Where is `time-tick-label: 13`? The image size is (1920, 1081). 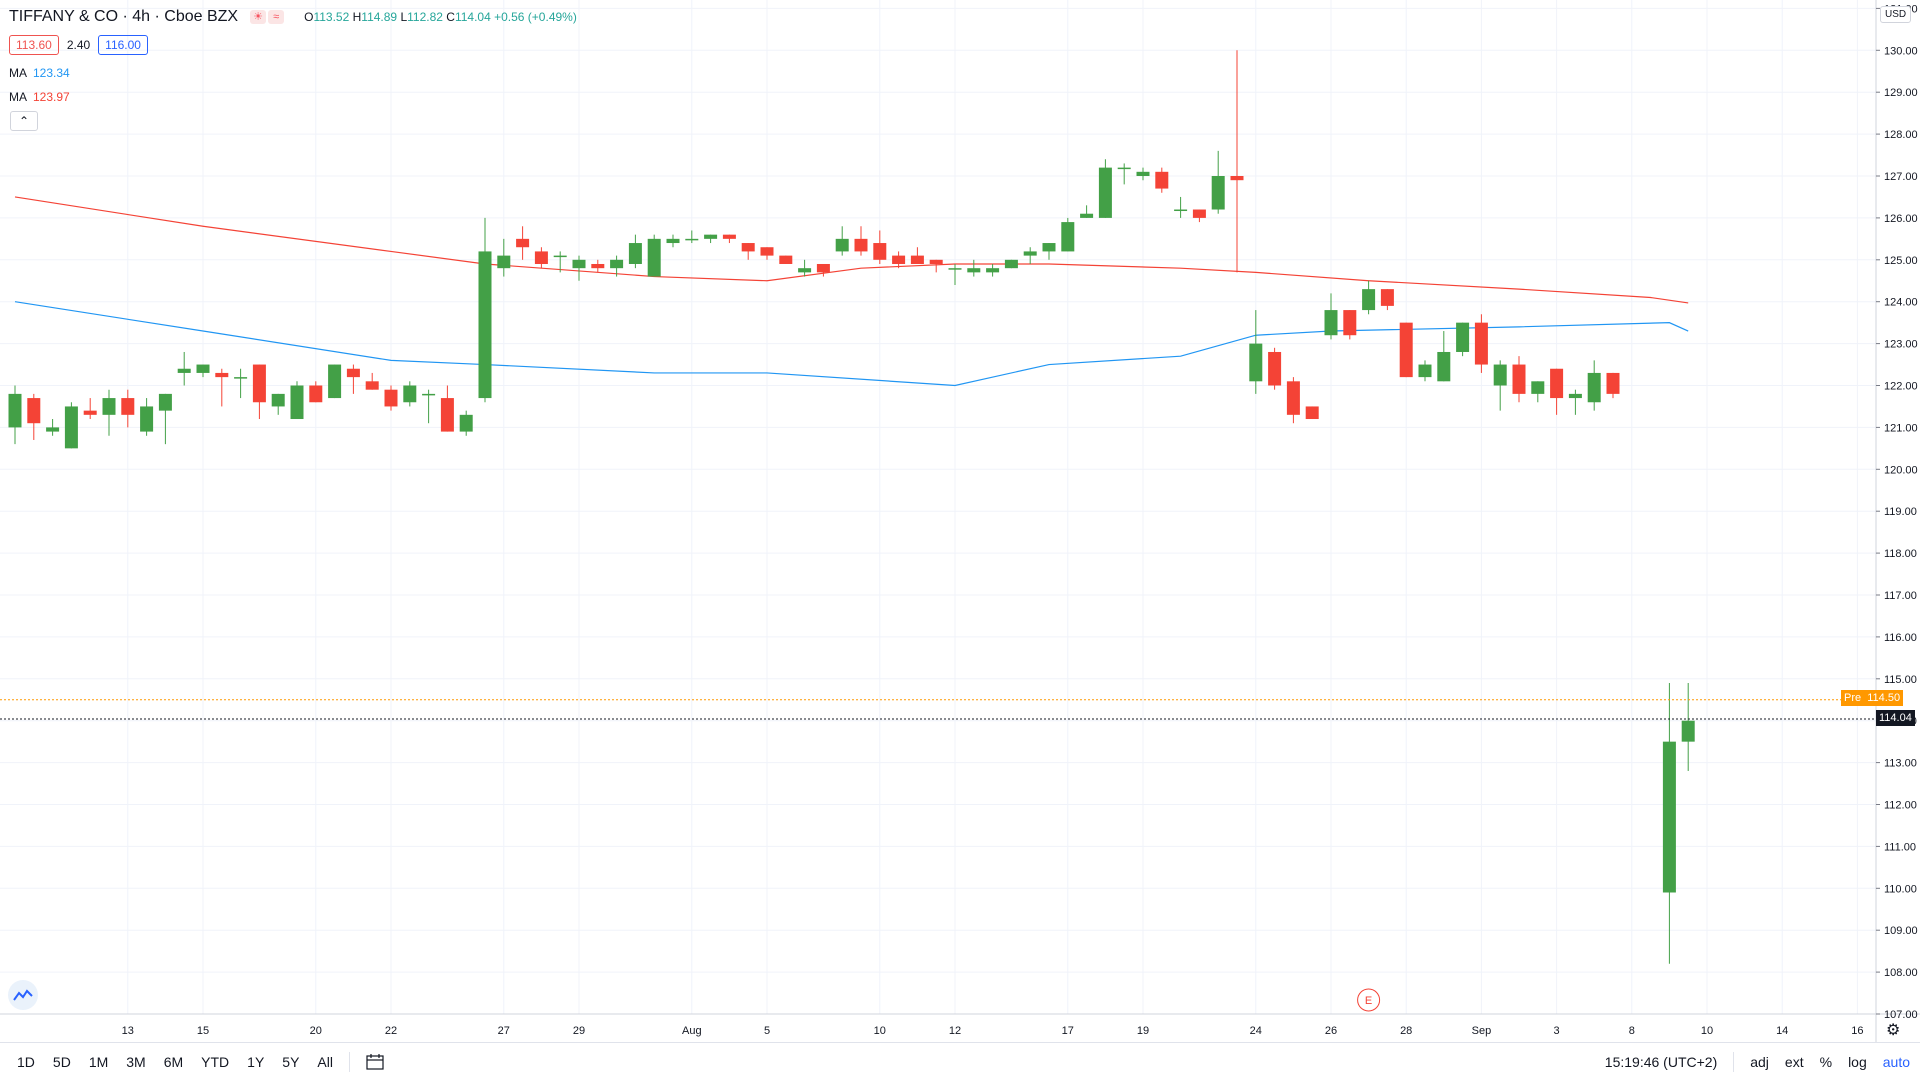 time-tick-label: 13 is located at coordinates (128, 1031).